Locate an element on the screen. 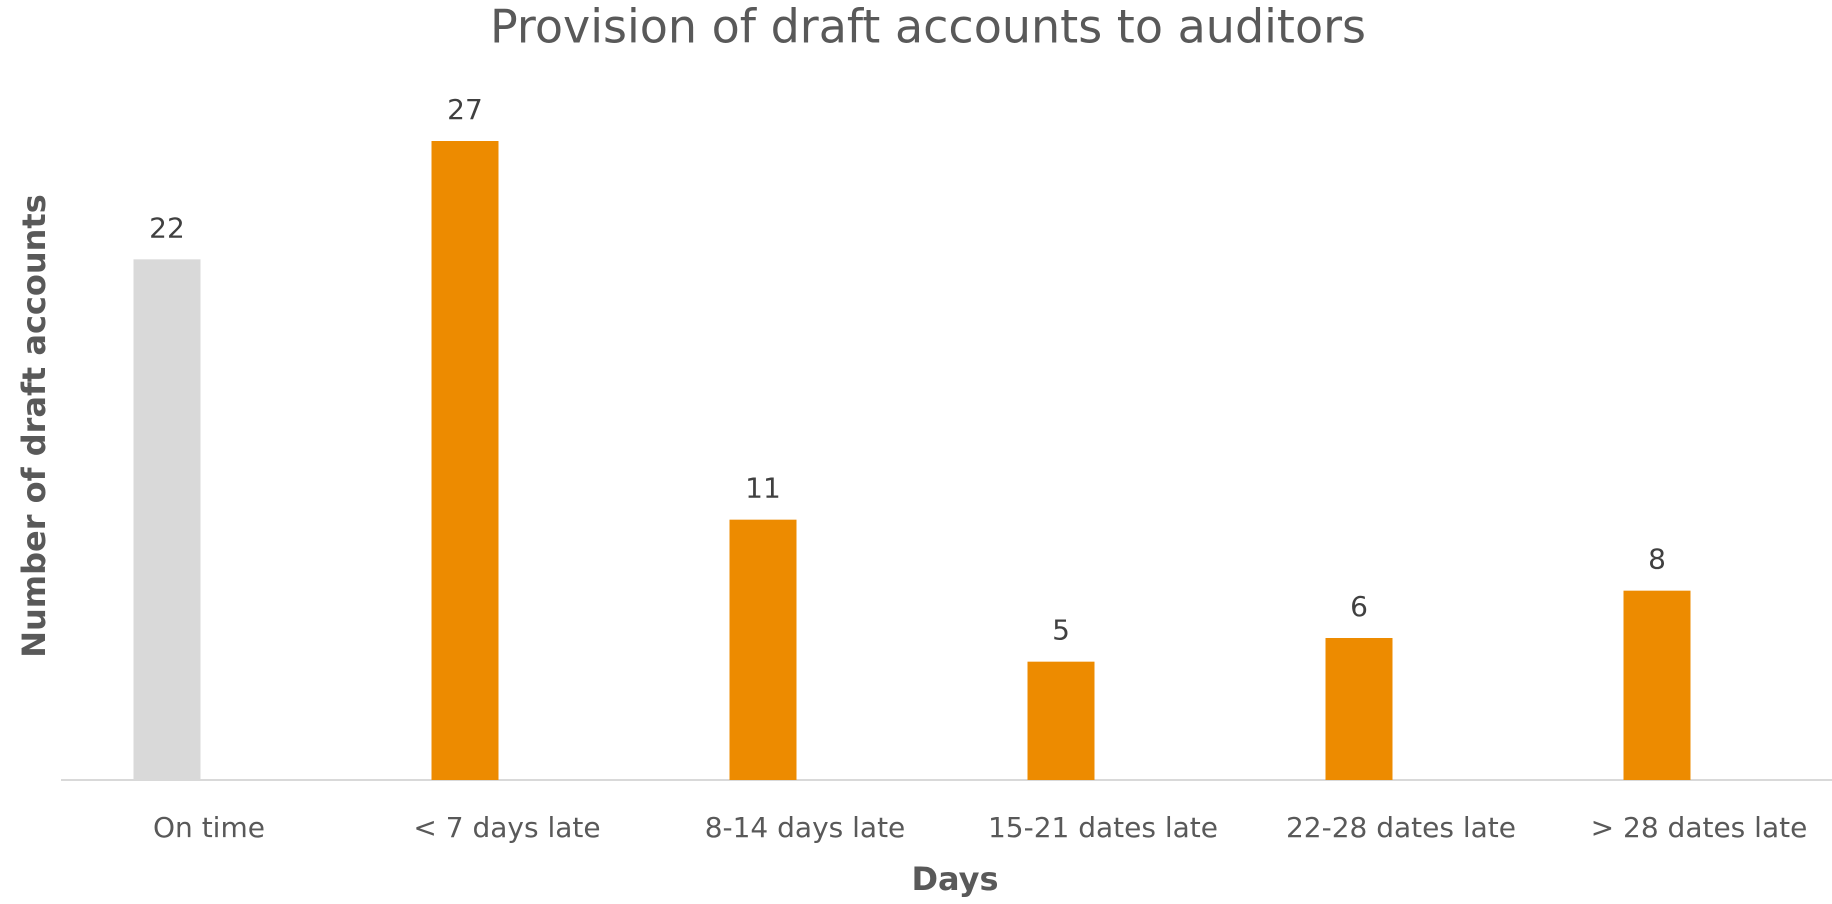 The width and height of the screenshot is (1832, 904). data-label: 6 is located at coordinates (1359, 606).